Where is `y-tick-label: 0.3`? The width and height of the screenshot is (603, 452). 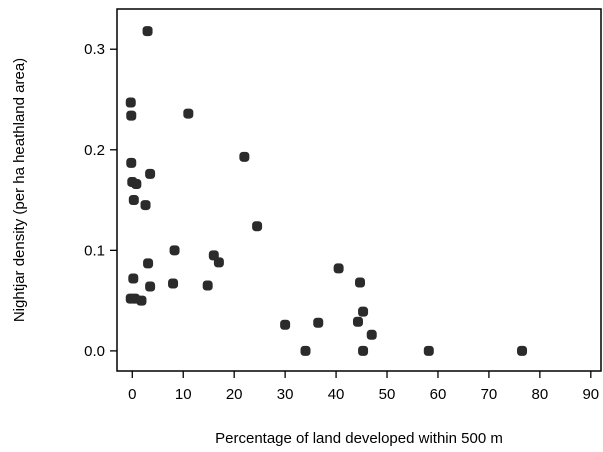
y-tick-label: 0.3 is located at coordinates (94, 49).